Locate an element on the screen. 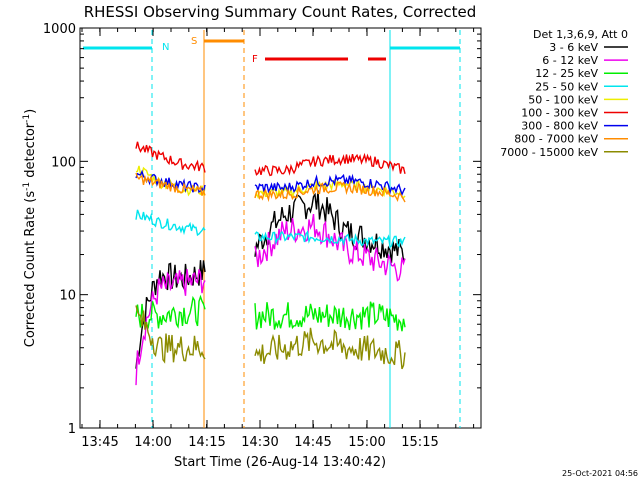  legend-label: 25 - 50 keV is located at coordinates (566, 86).